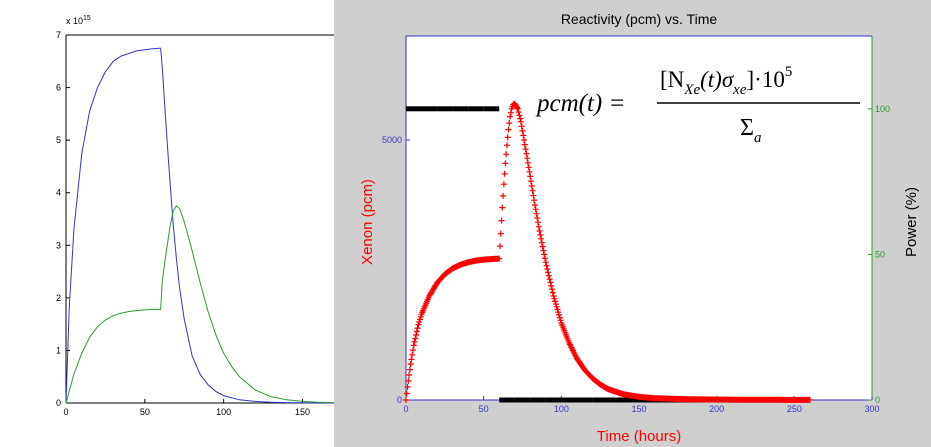  Describe the element at coordinates (697, 105) in the screenshot. I see `formula-annotation: pcm(t) = [NXe(t)σxe]·105 Σa` at that location.